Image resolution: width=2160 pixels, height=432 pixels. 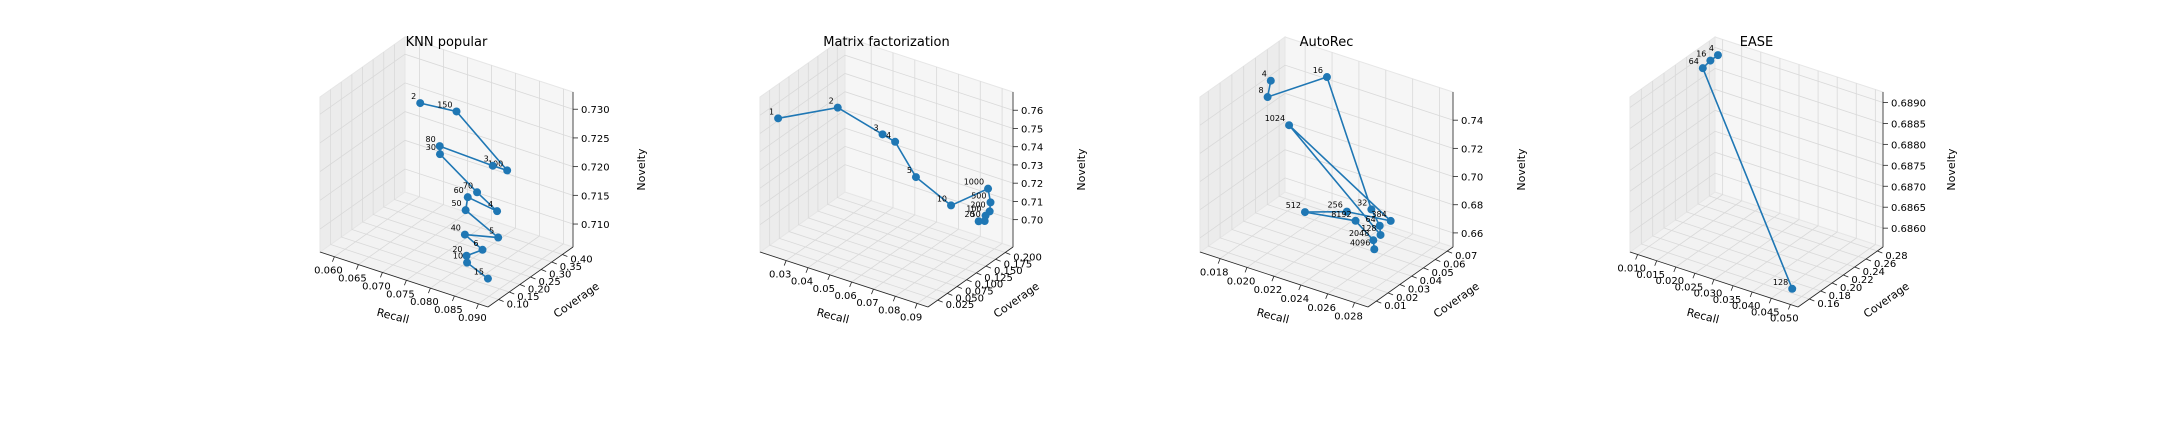 What do you see at coordinates (1327, 42) in the screenshot?
I see `chart-title: AutoRec` at bounding box center [1327, 42].